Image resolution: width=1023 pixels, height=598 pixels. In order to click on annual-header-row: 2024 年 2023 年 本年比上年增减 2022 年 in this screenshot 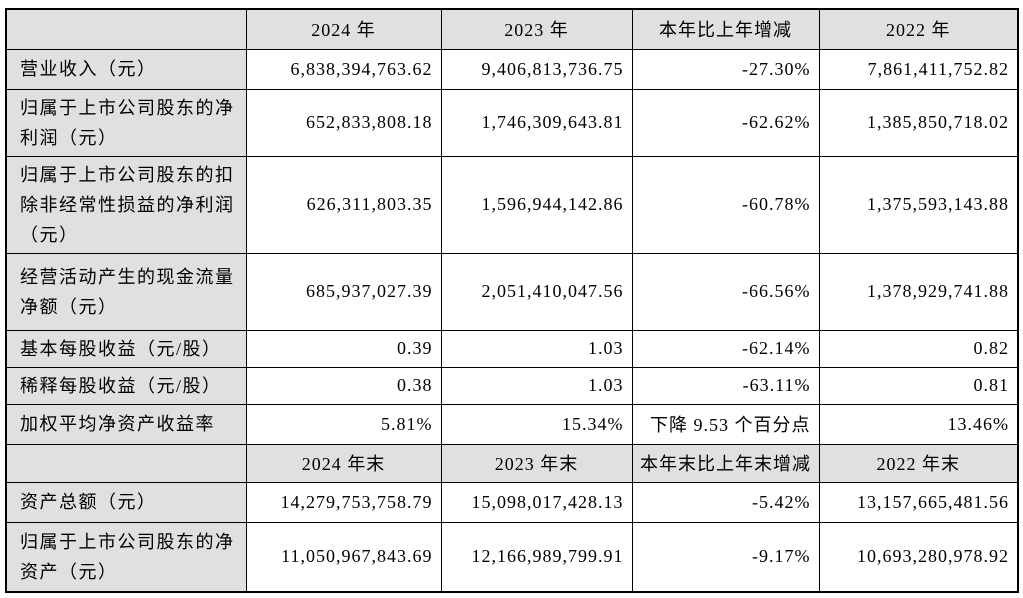, I will do `click(512, 29)`.